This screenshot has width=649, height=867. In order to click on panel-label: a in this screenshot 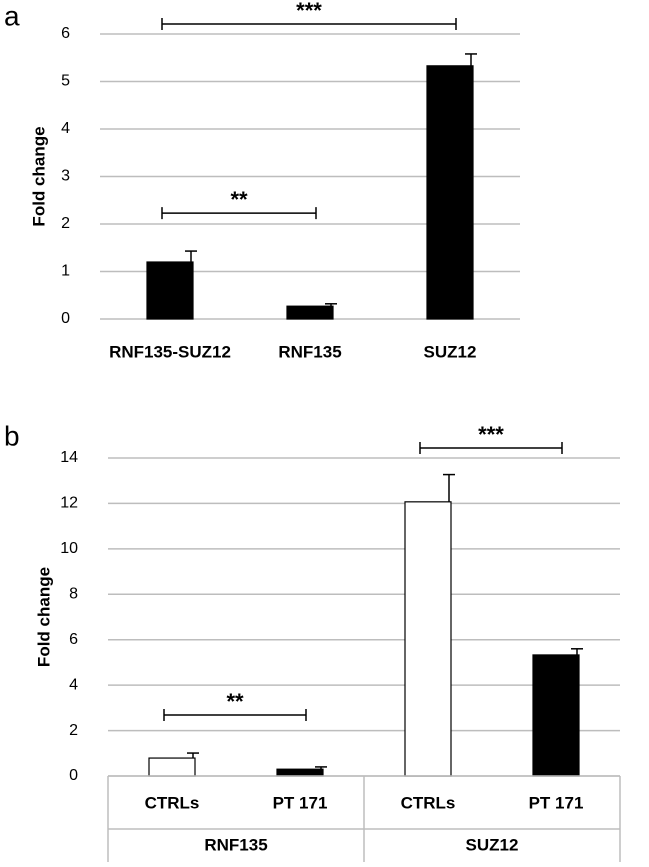, I will do `click(12, 15)`.